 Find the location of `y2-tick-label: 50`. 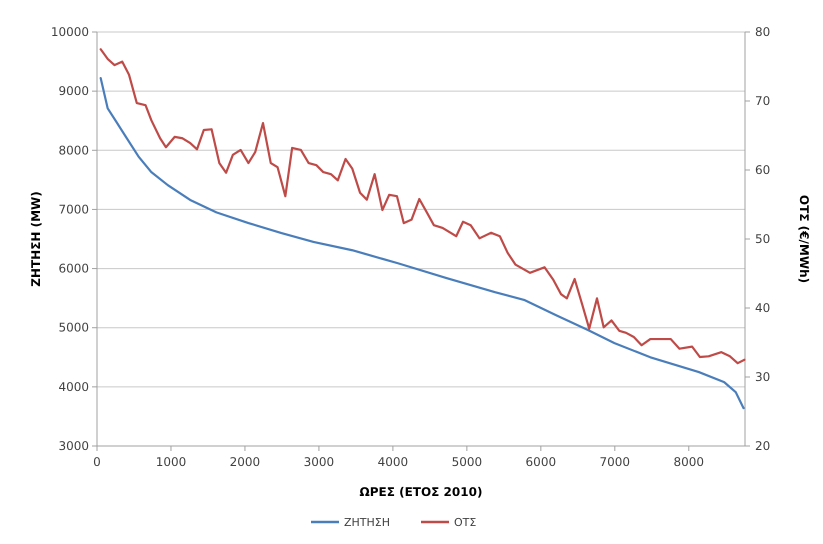

y2-tick-label: 50 is located at coordinates (762, 239).